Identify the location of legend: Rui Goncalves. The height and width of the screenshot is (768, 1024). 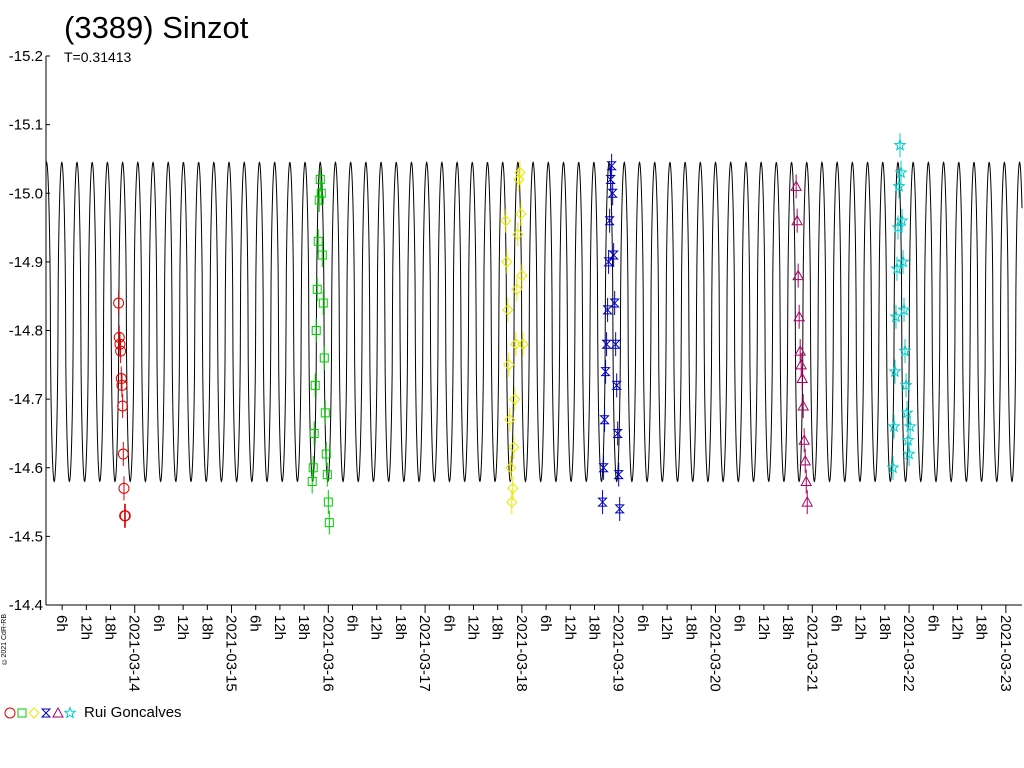
(93, 712).